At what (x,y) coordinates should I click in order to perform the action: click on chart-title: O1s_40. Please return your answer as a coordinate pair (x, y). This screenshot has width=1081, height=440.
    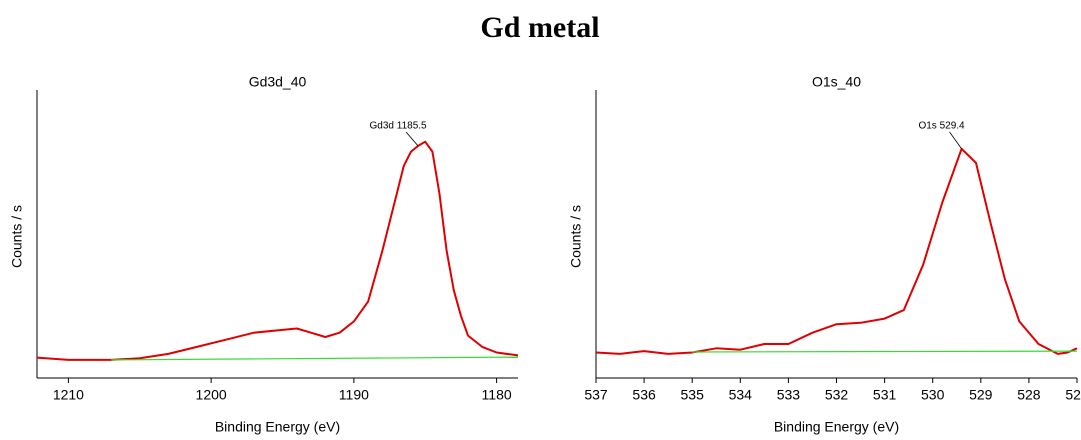
    Looking at the image, I should click on (836, 82).